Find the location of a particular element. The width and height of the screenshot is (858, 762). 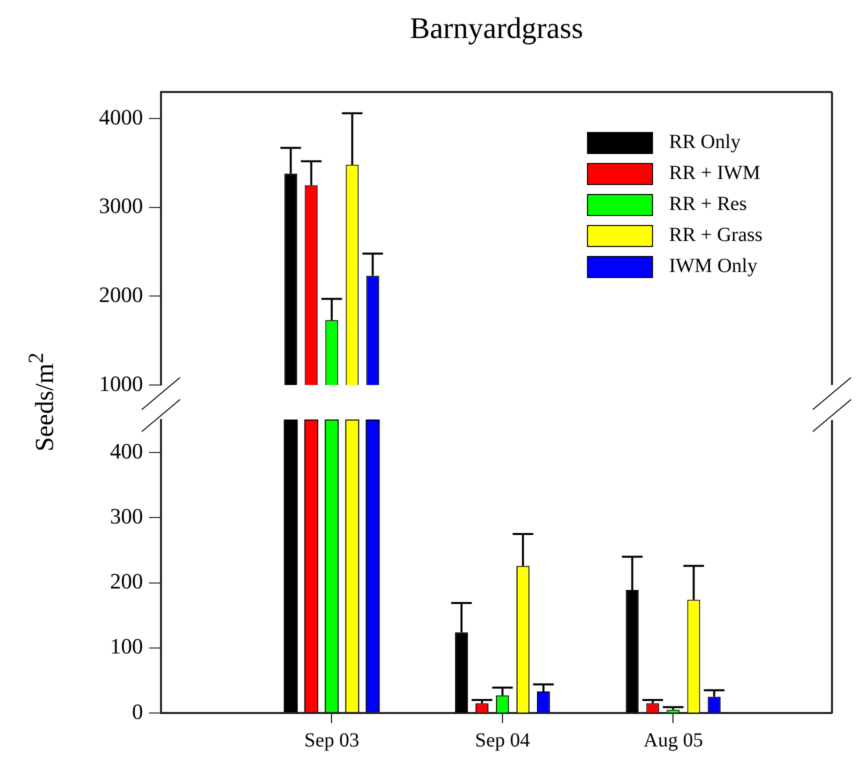

y-tick-label: 2000 is located at coordinates (121, 294).